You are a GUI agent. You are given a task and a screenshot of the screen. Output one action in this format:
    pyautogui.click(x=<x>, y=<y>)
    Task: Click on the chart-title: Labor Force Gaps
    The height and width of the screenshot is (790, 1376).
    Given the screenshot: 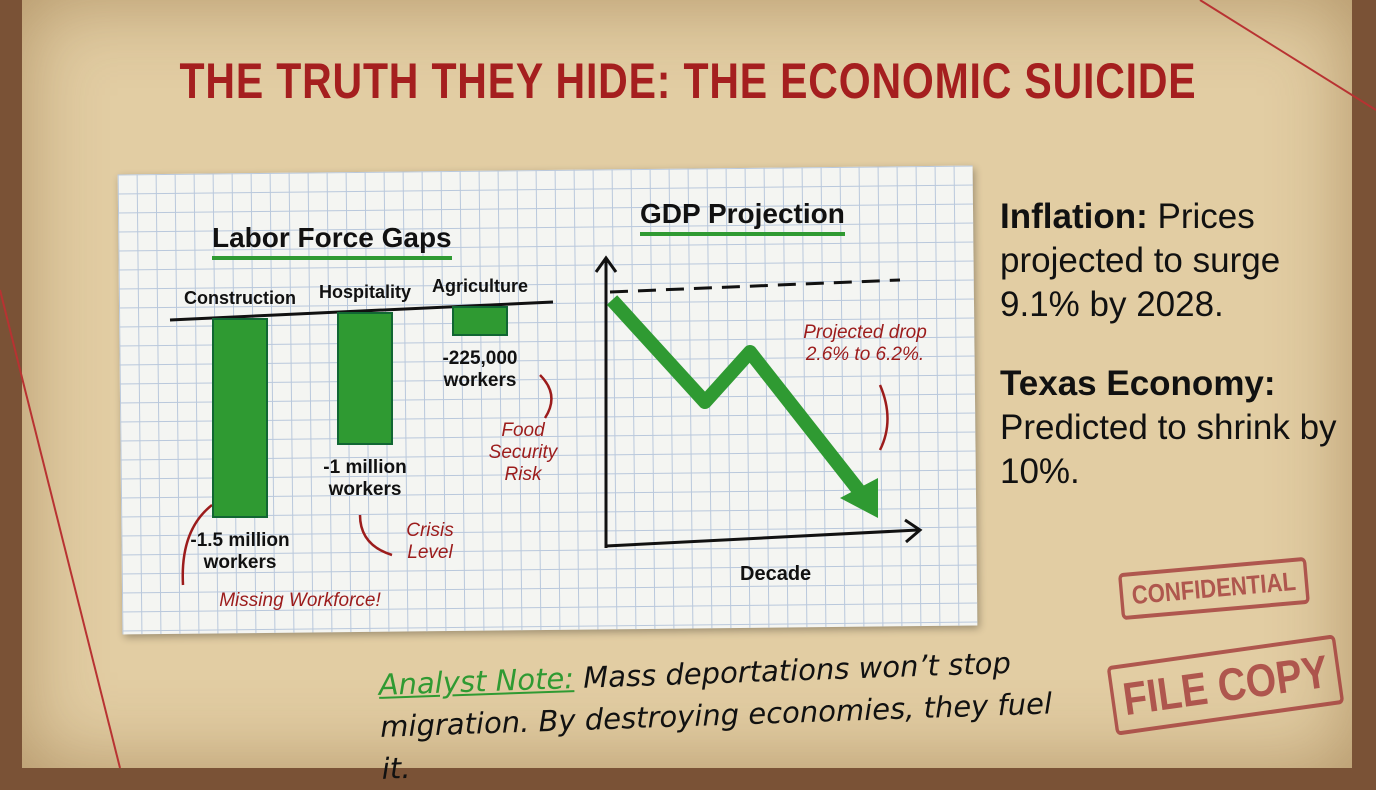 What is the action you would take?
    pyautogui.click(x=332, y=241)
    